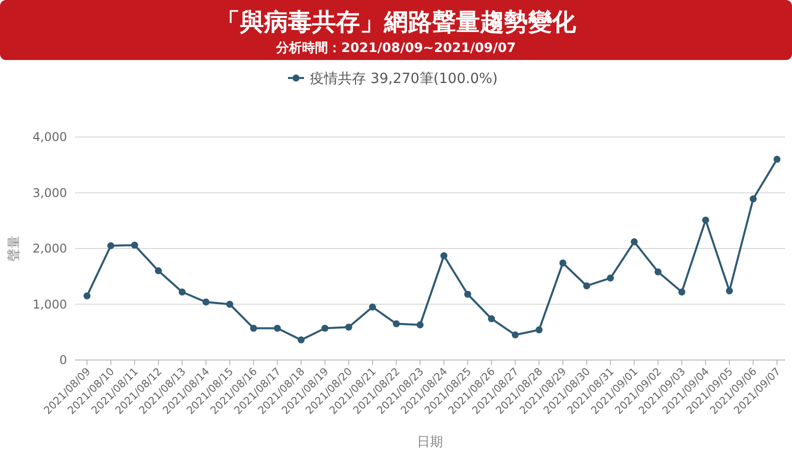 The height and width of the screenshot is (454, 792). What do you see at coordinates (430, 442) in the screenshot?
I see `x-axis-title: 日期` at bounding box center [430, 442].